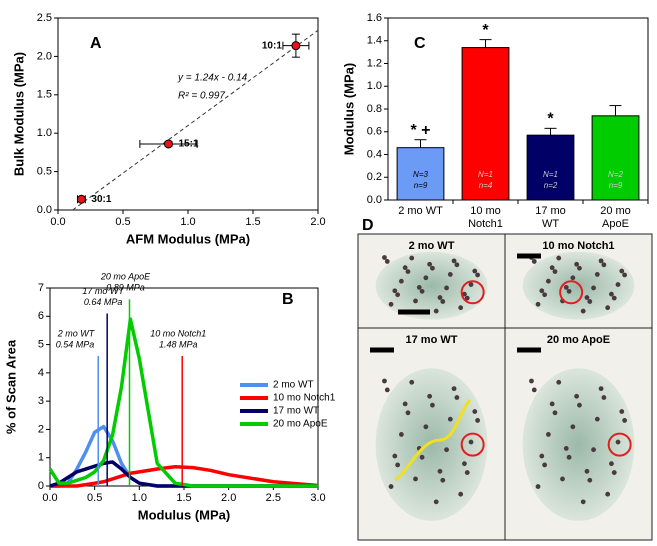 Image resolution: width=657 pixels, height=546 pixels. Describe the element at coordinates (551, 185) in the screenshot. I see `bar-label: n=2` at that location.